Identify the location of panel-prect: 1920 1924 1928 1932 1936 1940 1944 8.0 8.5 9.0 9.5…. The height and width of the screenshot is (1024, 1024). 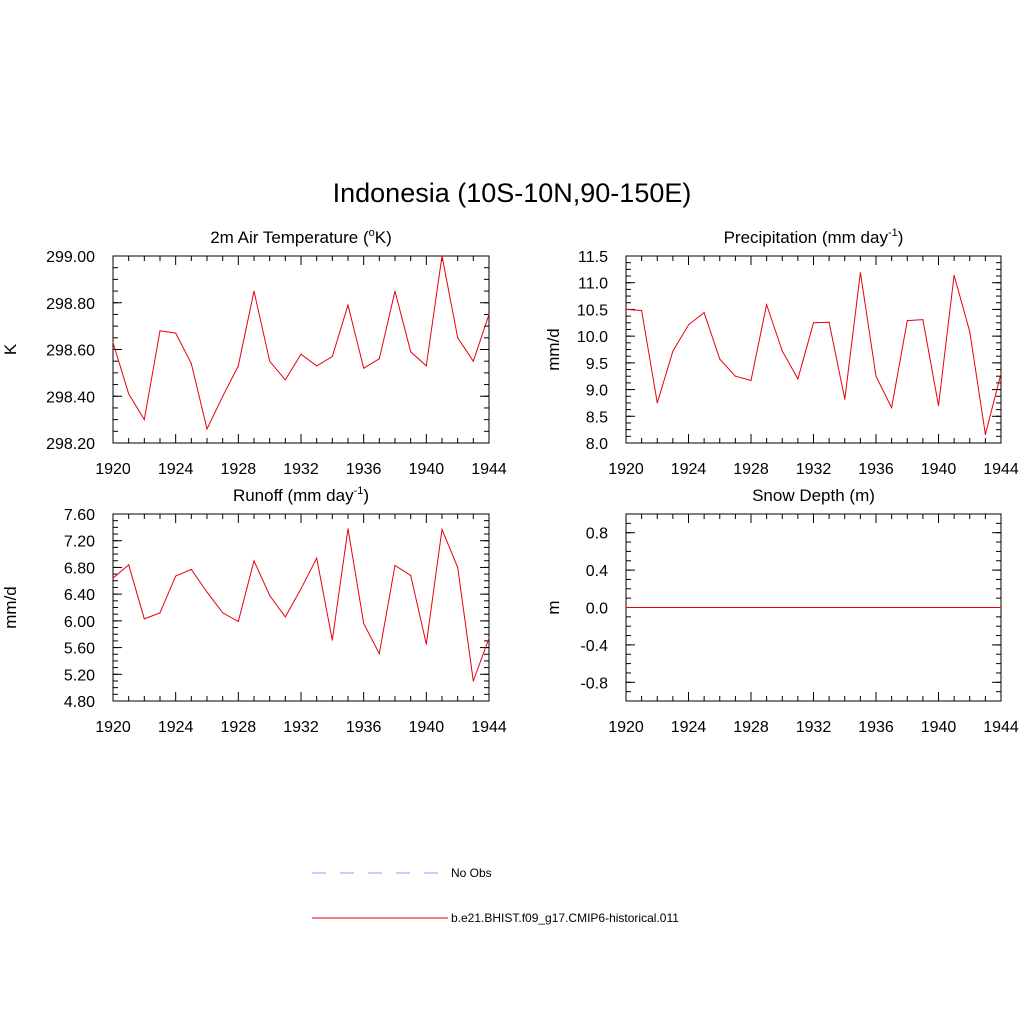
(781, 352).